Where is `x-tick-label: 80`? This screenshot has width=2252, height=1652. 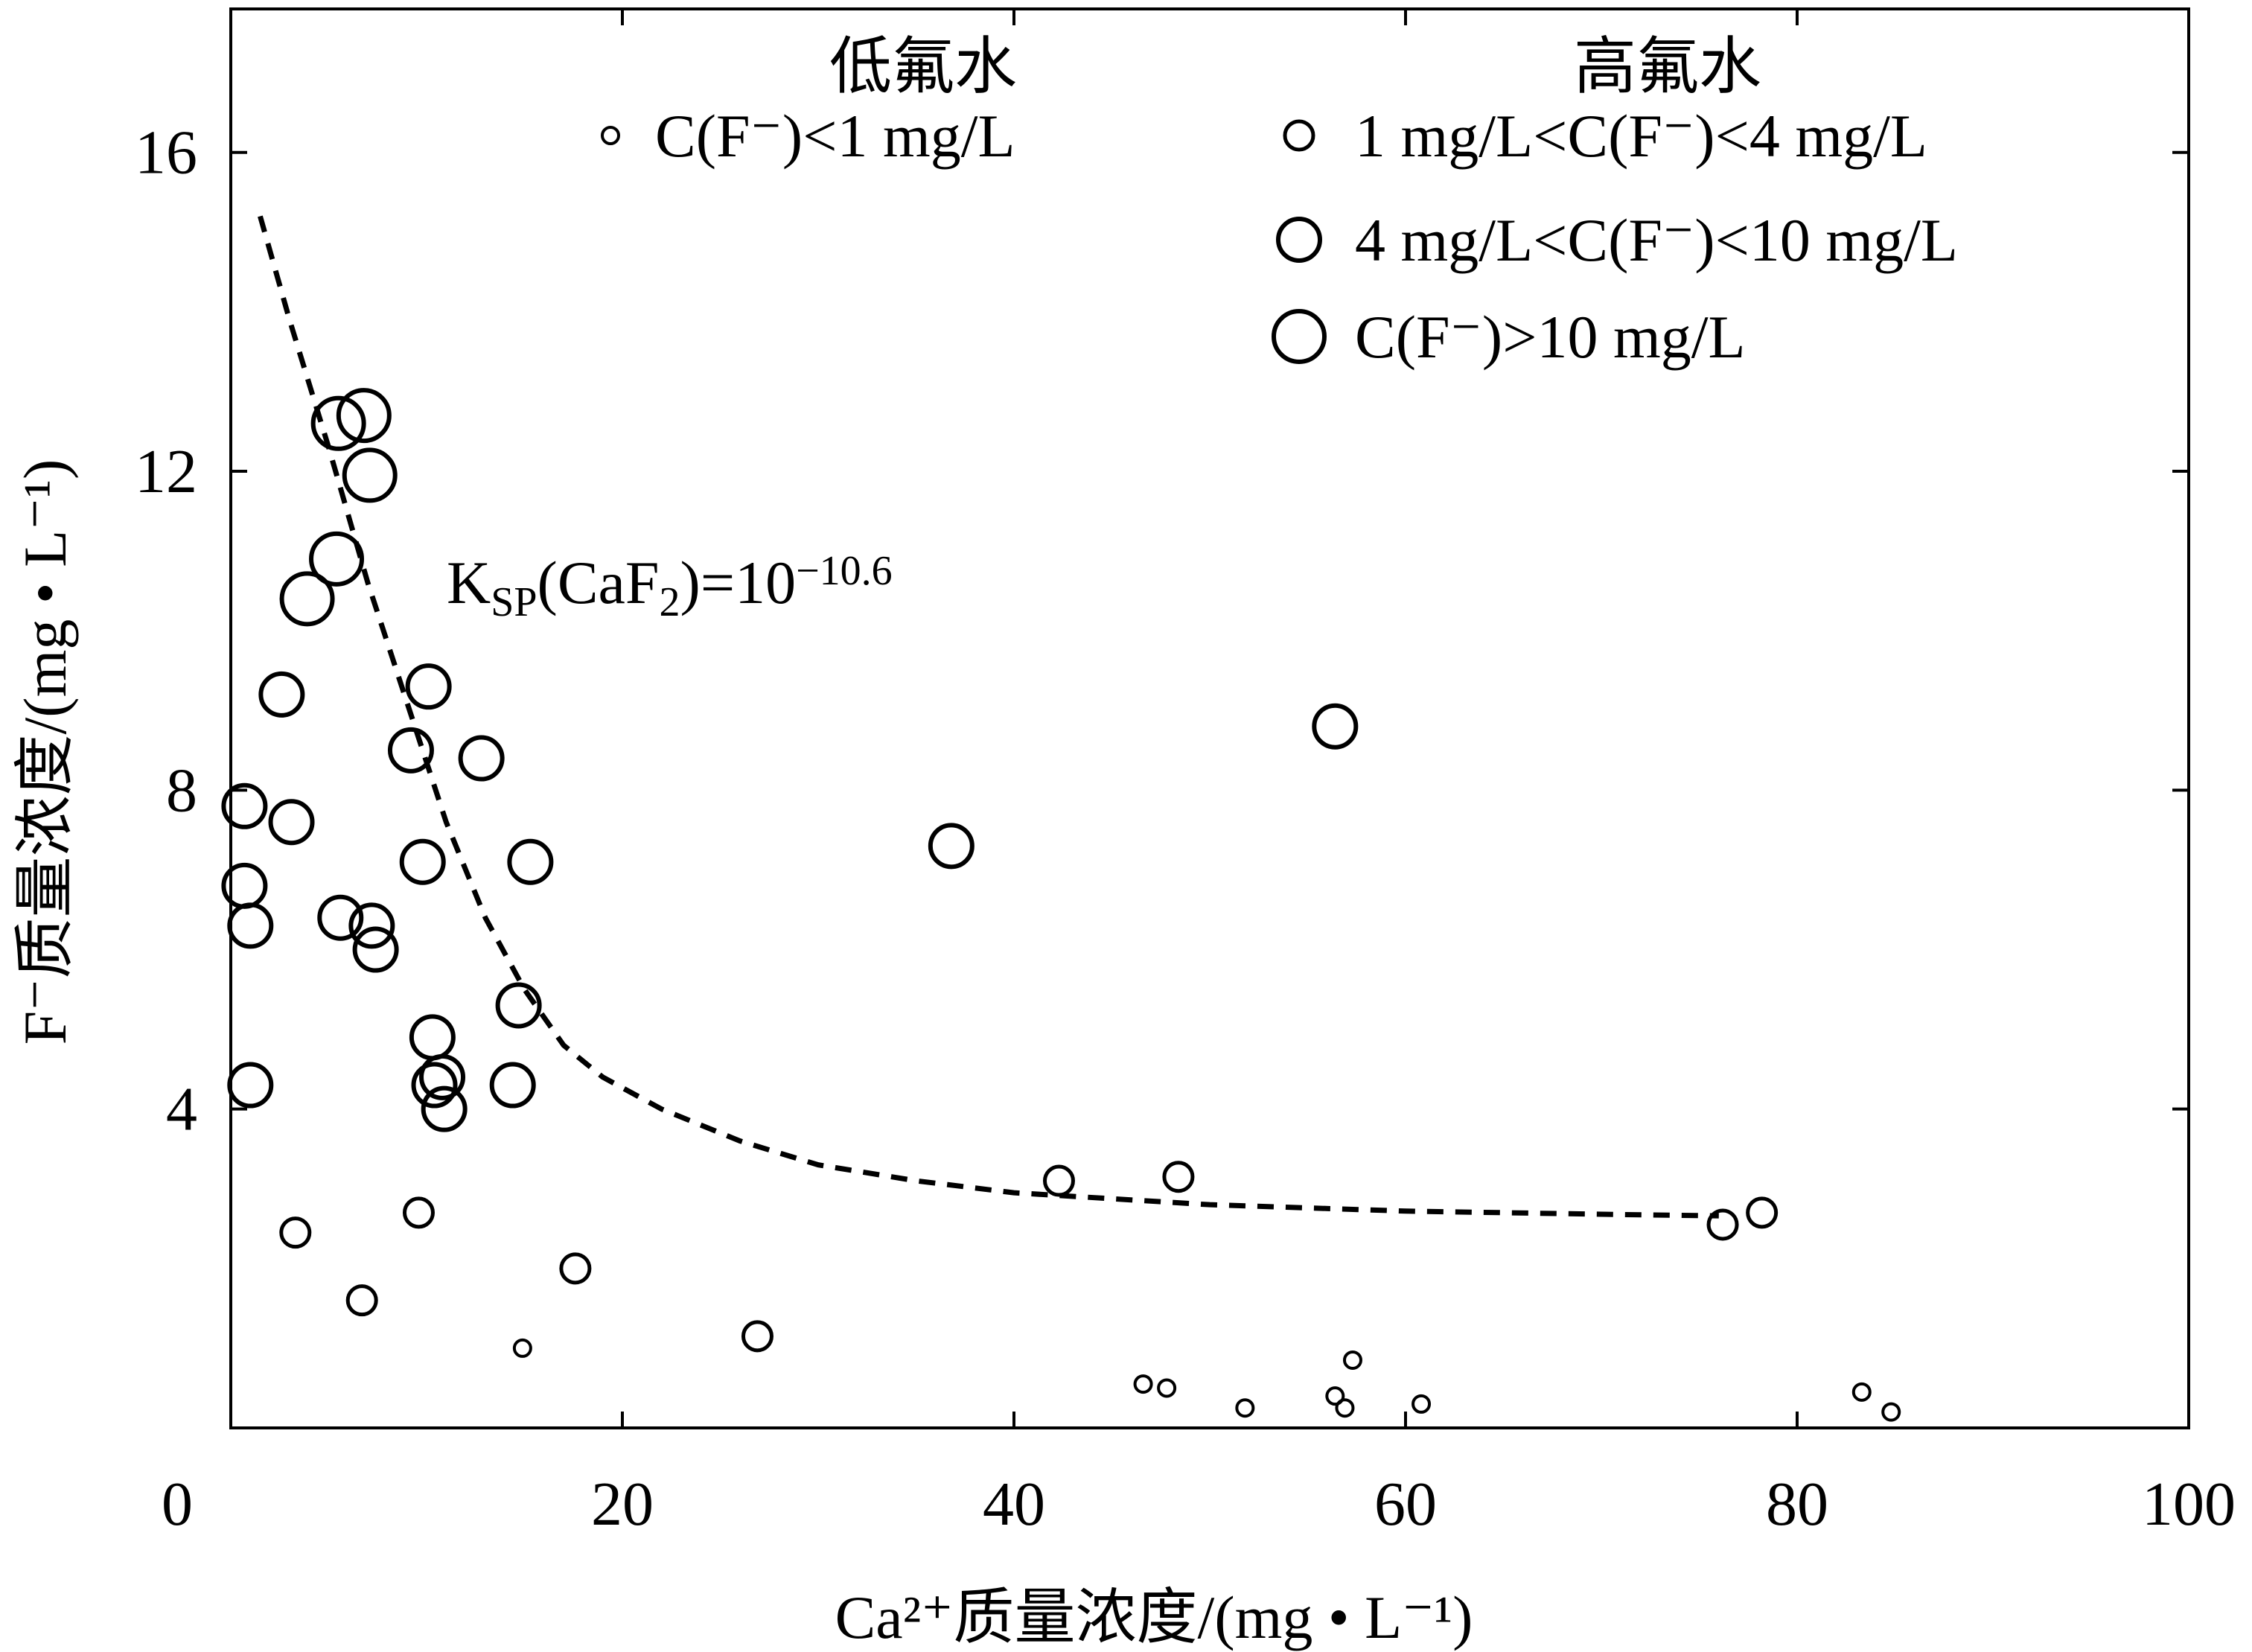
x-tick-label: 80 is located at coordinates (1797, 1504).